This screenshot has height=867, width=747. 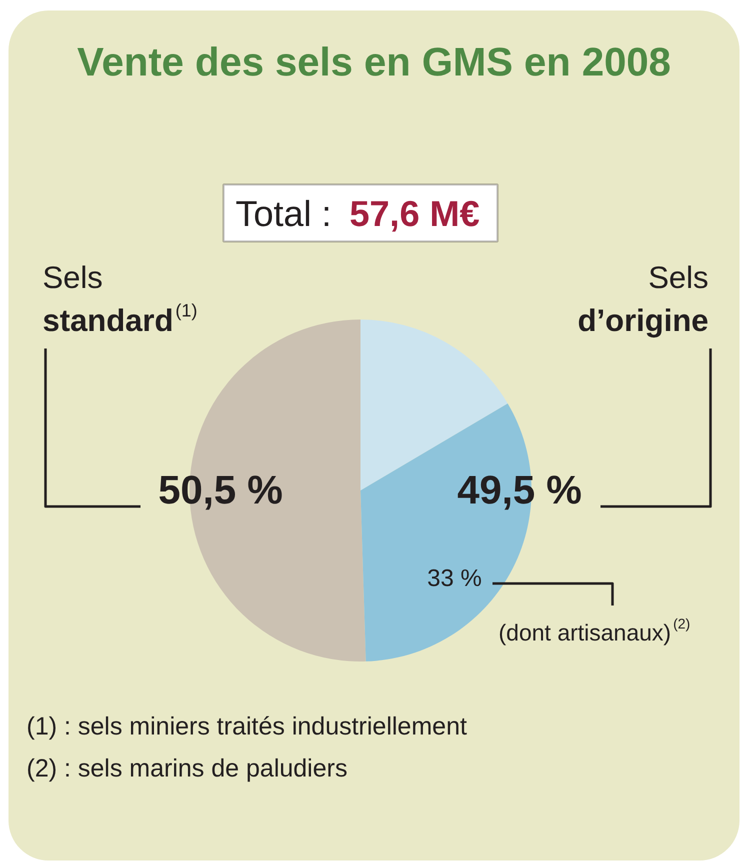 I want to click on text: (1) : sels miniers traités industriellement, so click(x=246, y=726).